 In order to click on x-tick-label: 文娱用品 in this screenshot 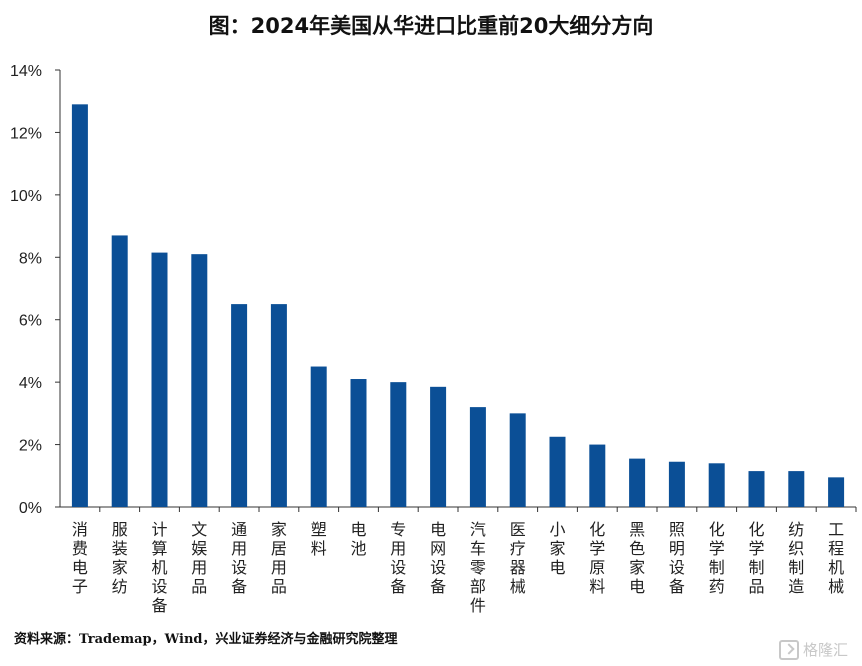, I will do `click(199, 558)`.